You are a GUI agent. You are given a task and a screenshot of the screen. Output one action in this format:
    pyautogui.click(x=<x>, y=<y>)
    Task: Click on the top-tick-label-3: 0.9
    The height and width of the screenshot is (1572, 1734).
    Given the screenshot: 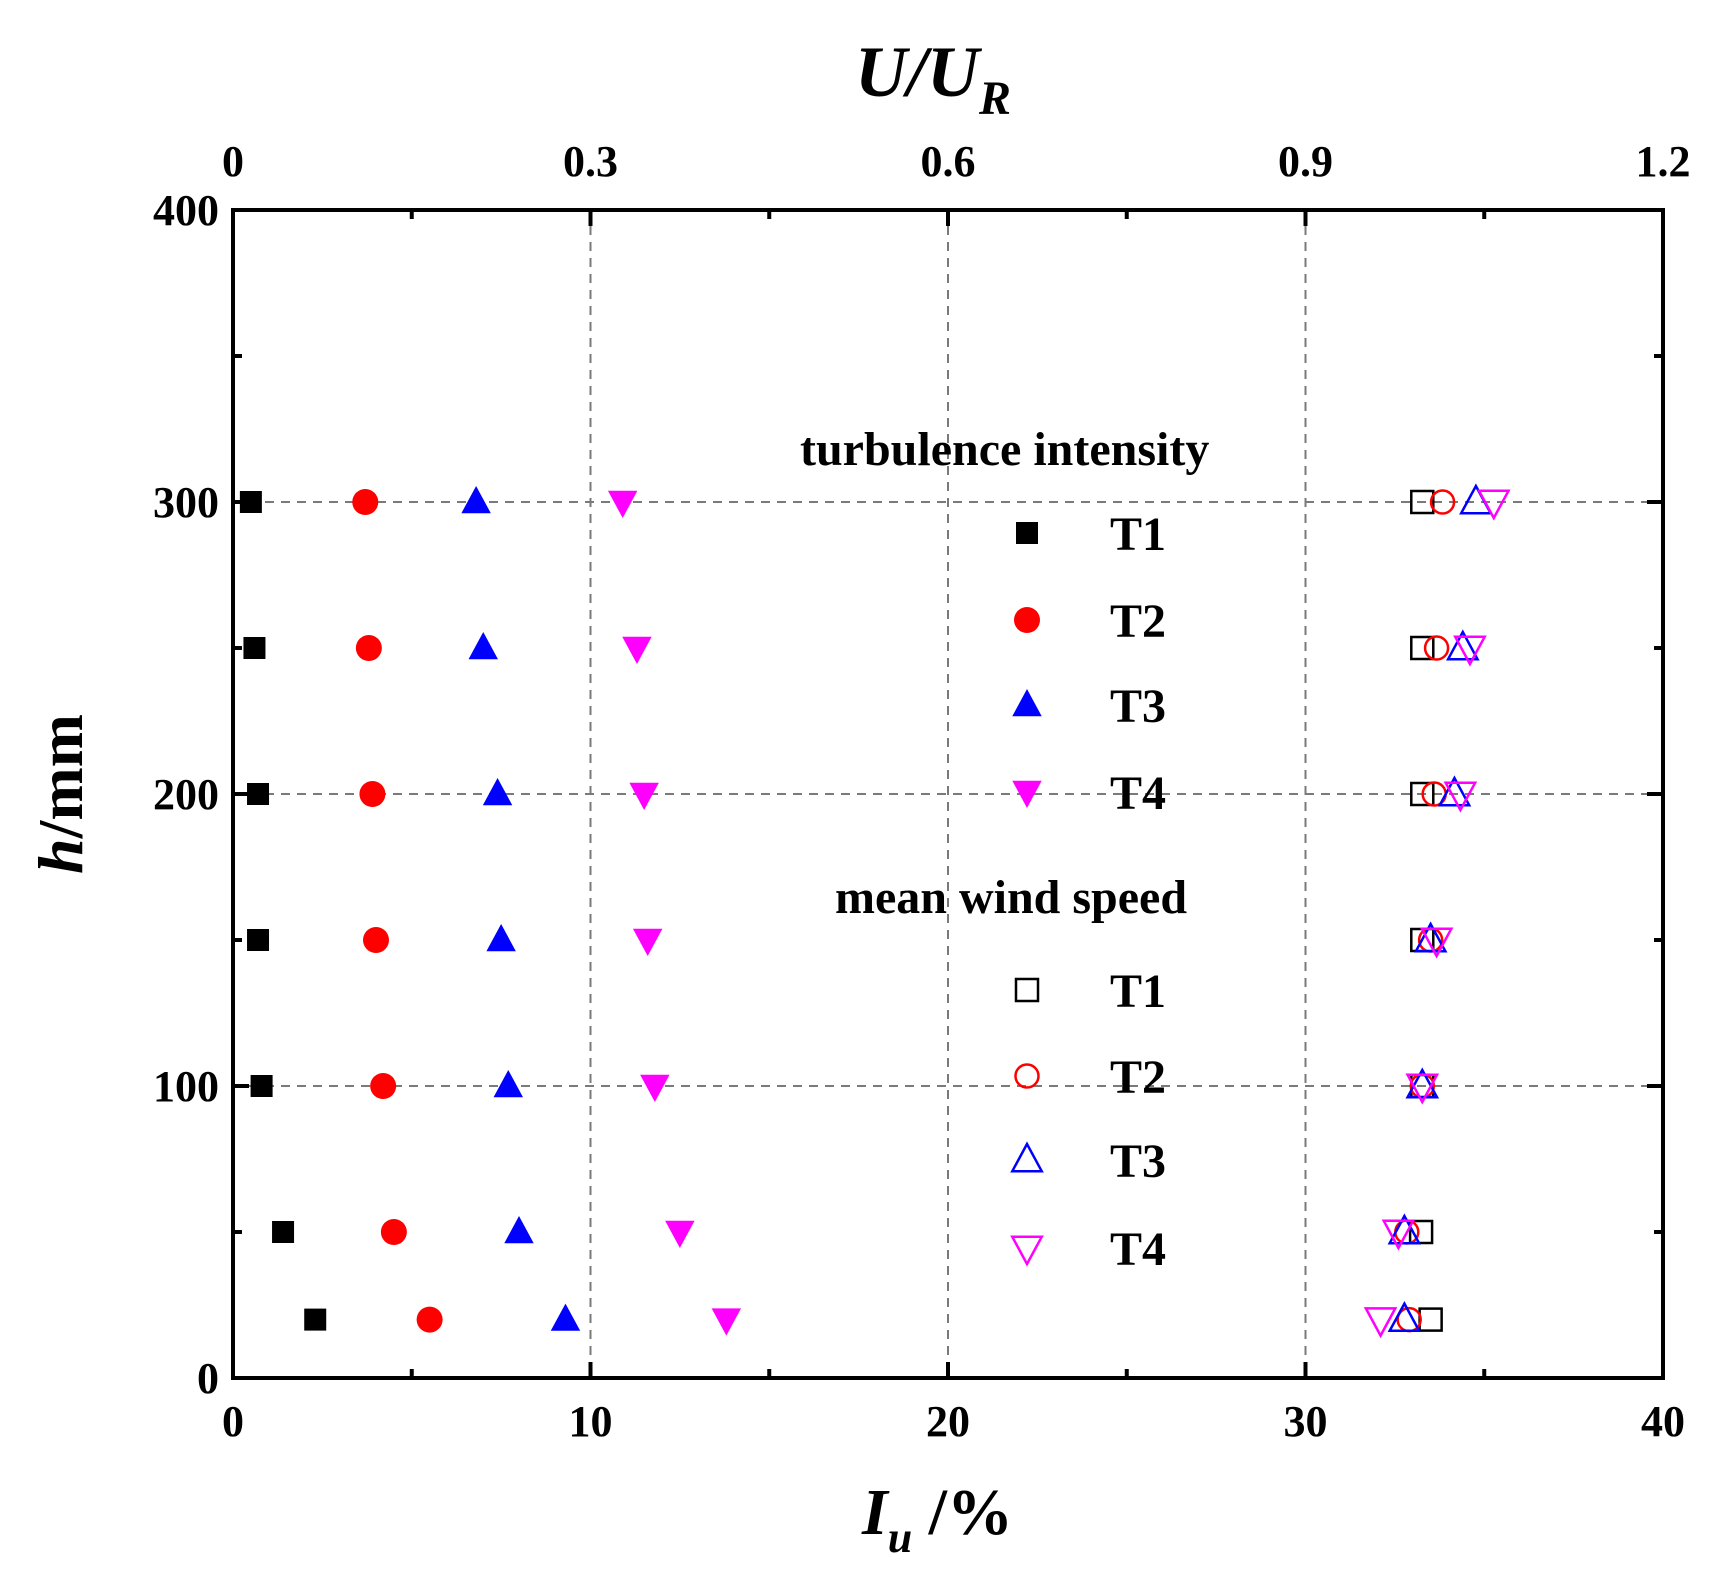 What is the action you would take?
    pyautogui.click(x=1305, y=161)
    